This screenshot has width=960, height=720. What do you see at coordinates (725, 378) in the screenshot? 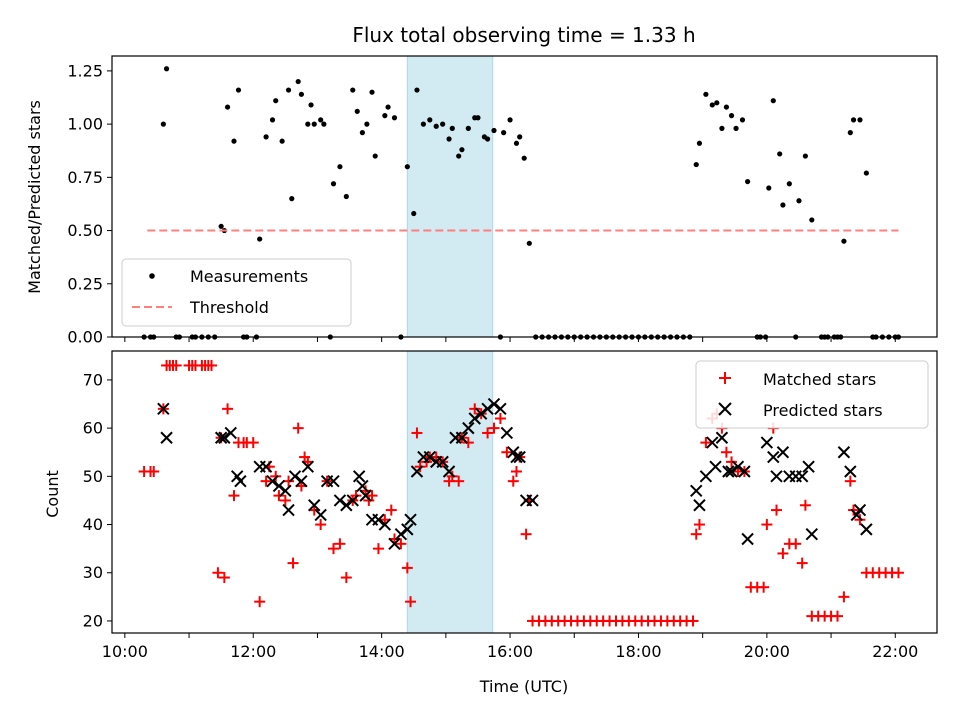
I see `legend-matched-marker` at bounding box center [725, 378].